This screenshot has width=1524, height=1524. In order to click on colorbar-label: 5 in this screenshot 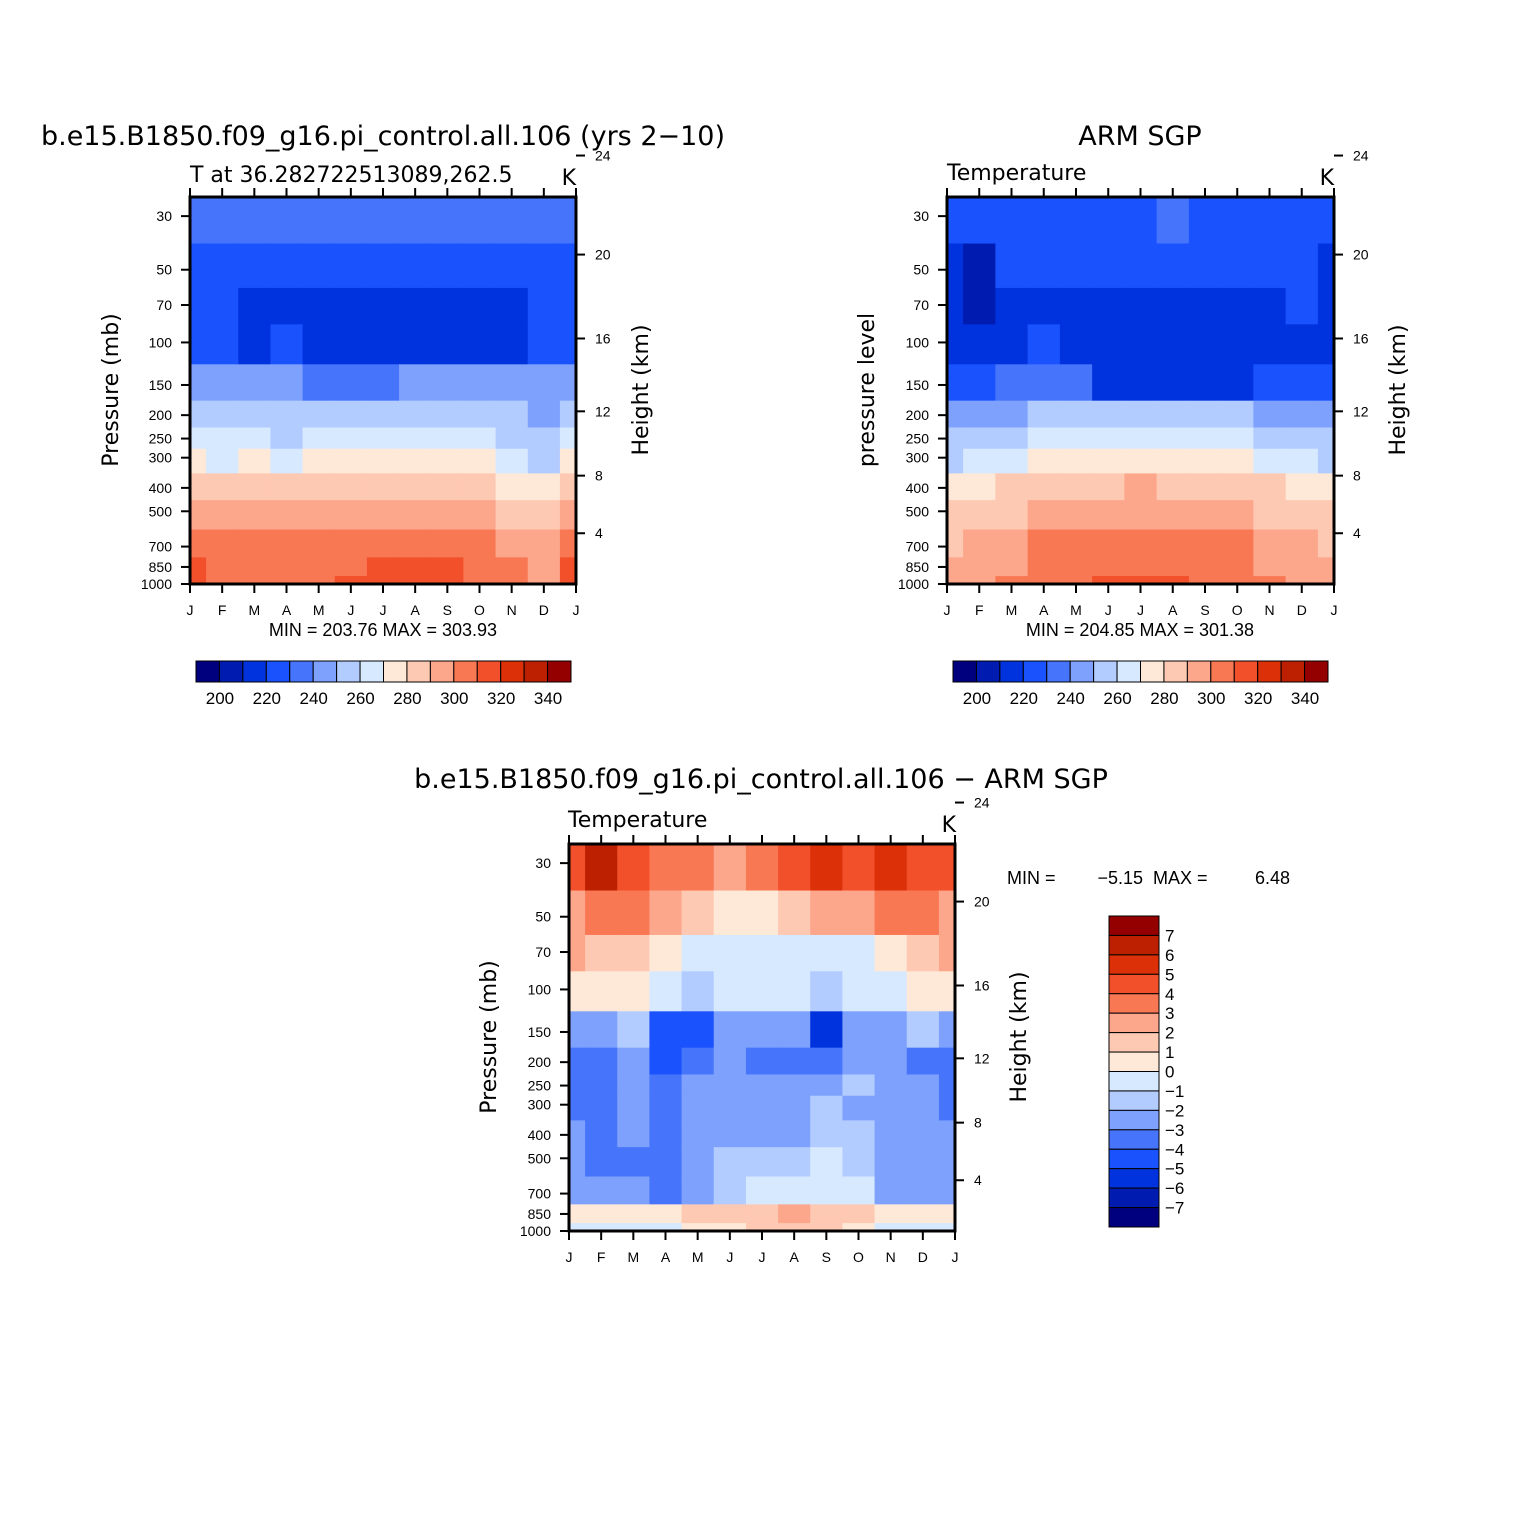, I will do `click(1169, 974)`.